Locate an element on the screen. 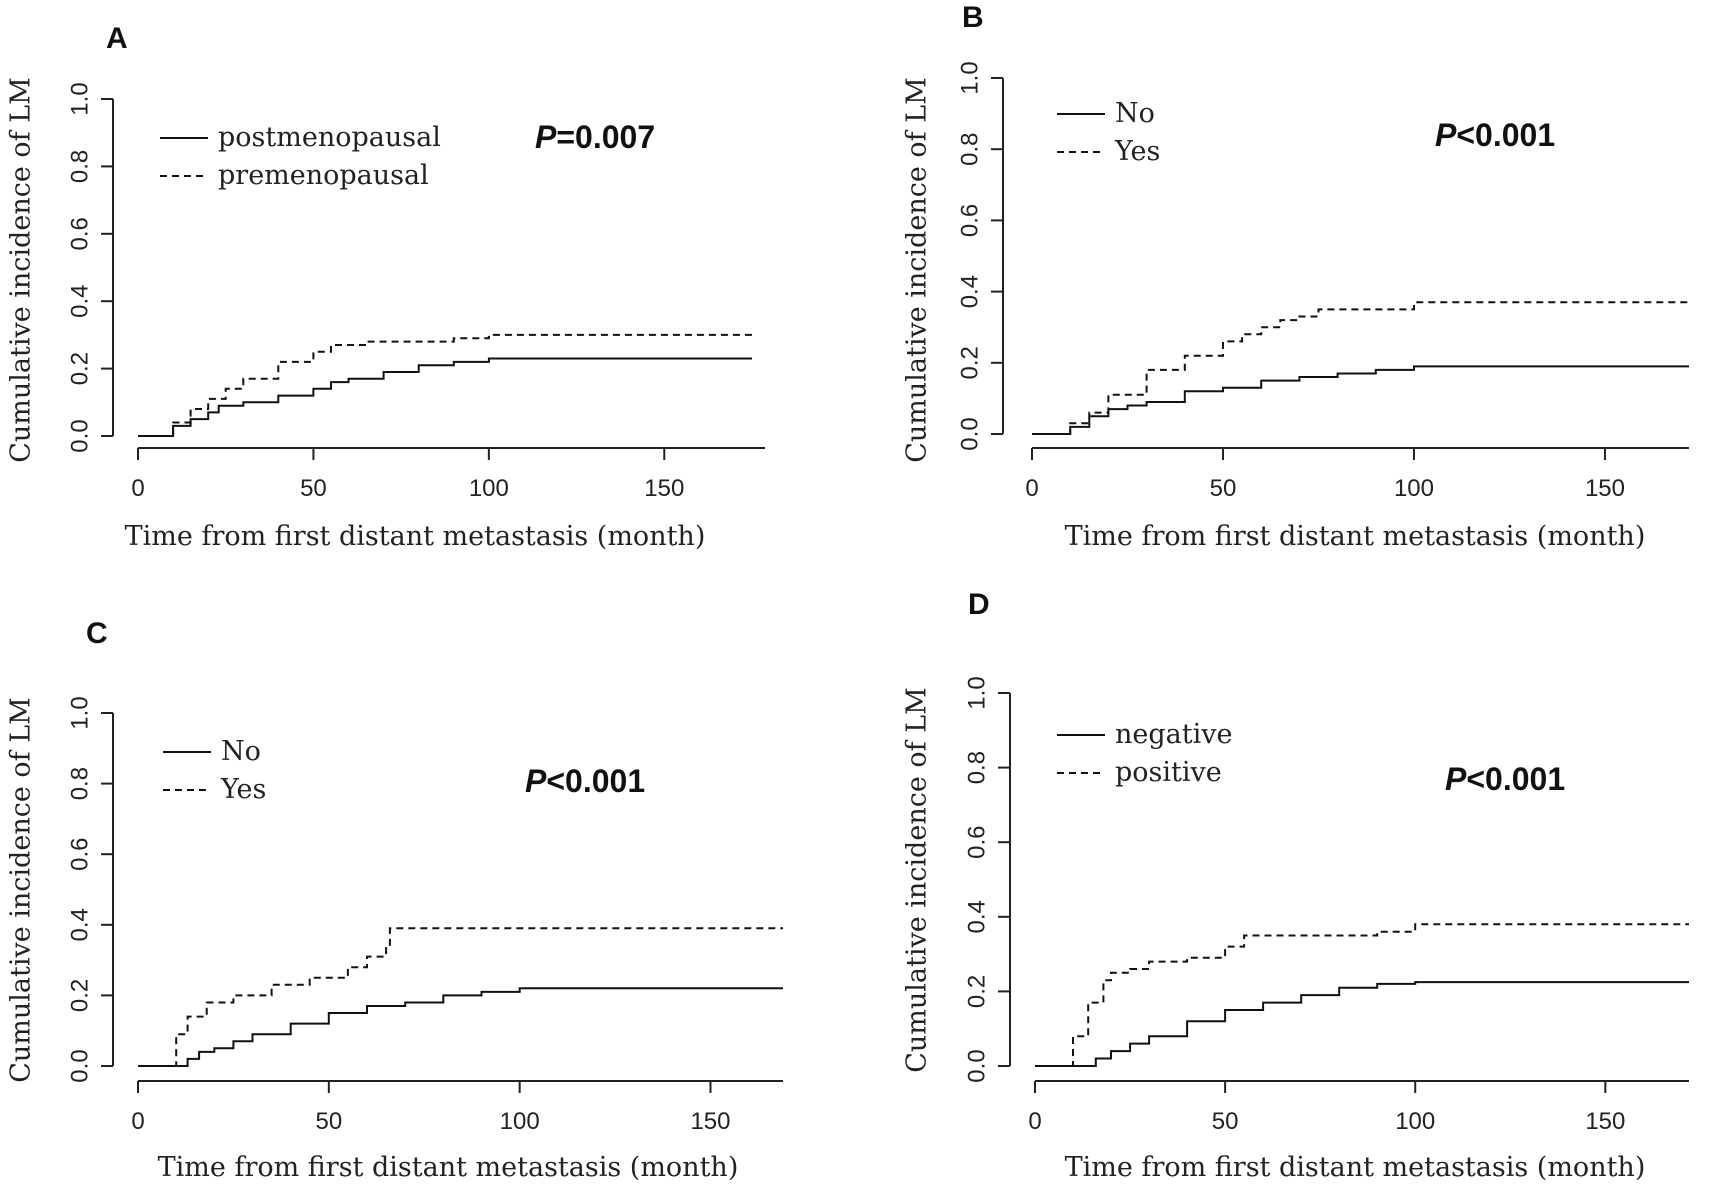 This screenshot has width=1713, height=1192. p-value-c: P<0.001 is located at coordinates (585, 781).